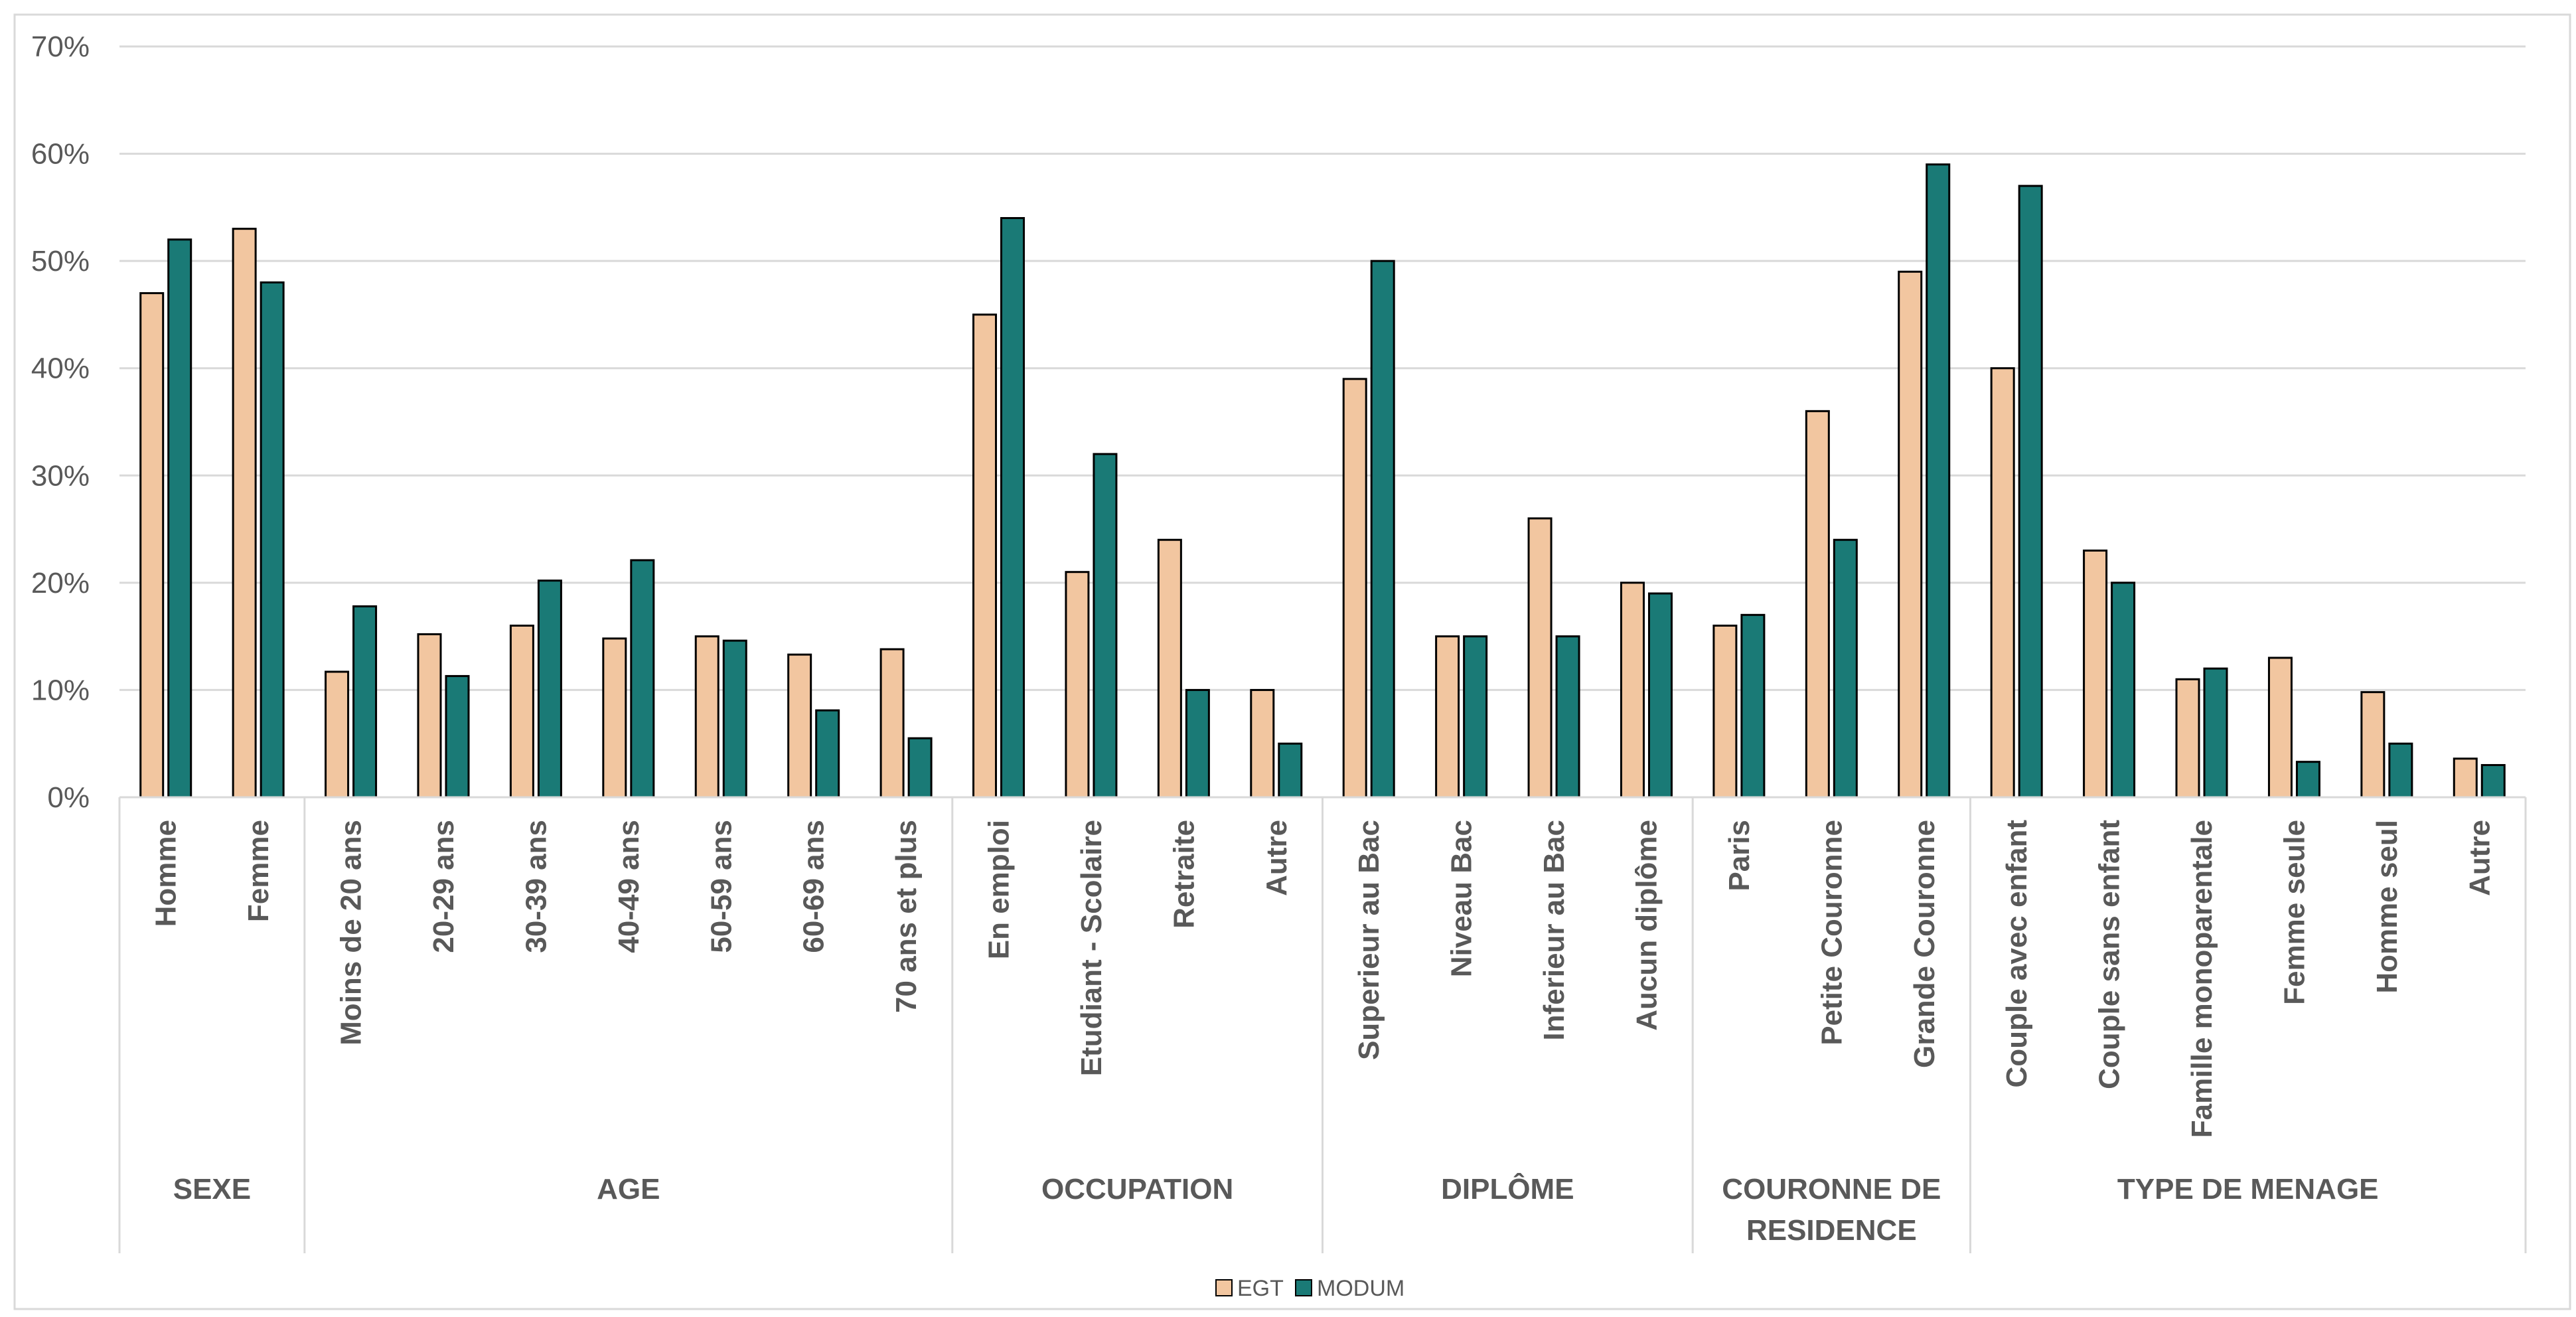 The image size is (2576, 1317). I want to click on y-tick-label: 40%, so click(61, 368).